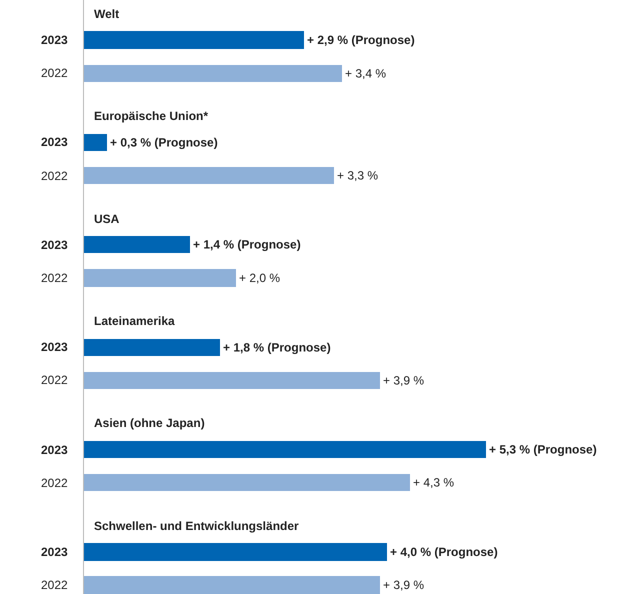 The image size is (622, 594). What do you see at coordinates (365, 73) in the screenshot?
I see `data-label: + 3,4 %` at bounding box center [365, 73].